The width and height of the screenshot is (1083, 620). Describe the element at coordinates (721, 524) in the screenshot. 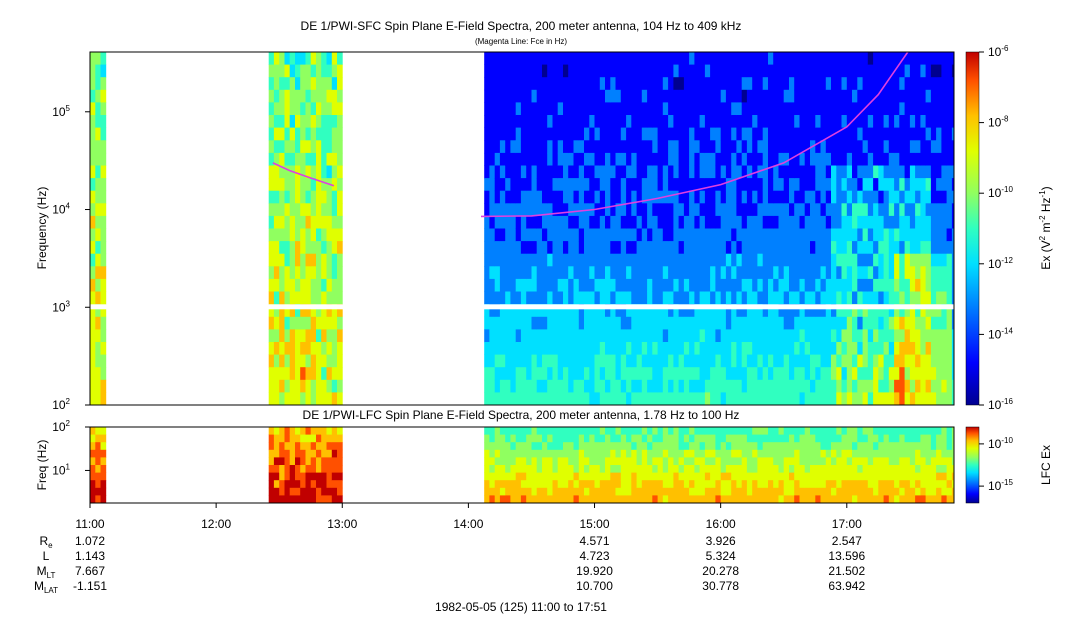

I see `x-tick-label: 16:00` at that location.